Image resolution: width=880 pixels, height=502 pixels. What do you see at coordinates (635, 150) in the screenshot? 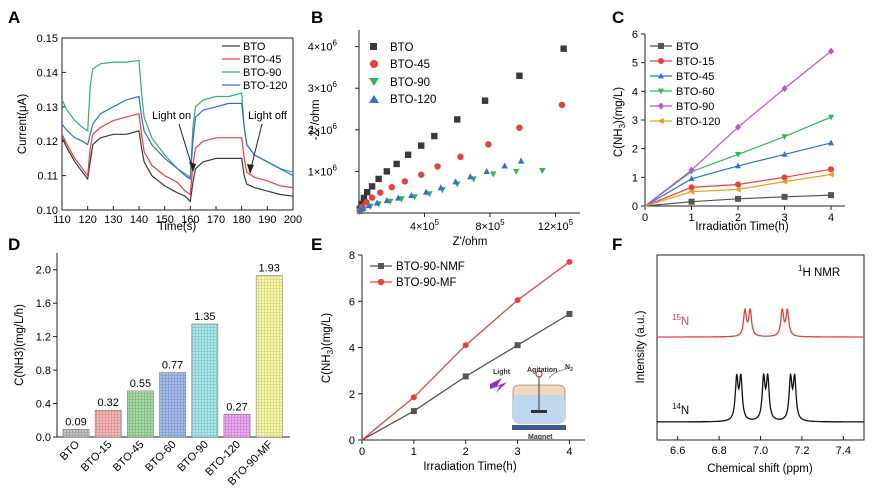
I see `y-tick-label-c: 2` at bounding box center [635, 150].